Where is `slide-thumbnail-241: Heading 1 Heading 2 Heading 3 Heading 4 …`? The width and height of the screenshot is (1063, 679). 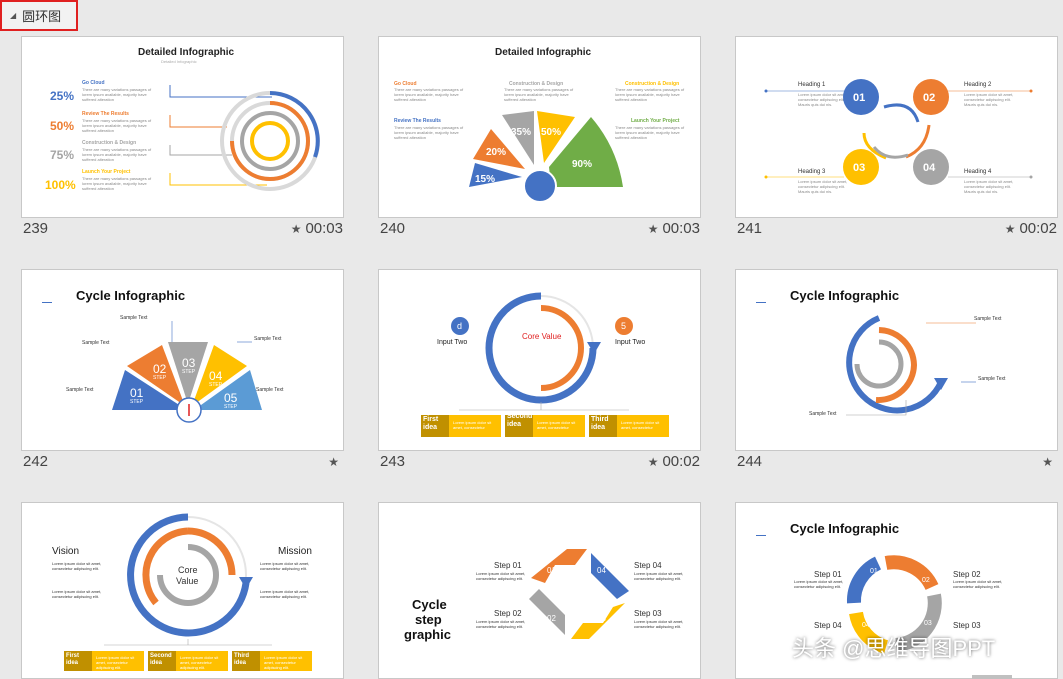 slide-thumbnail-241: Heading 1 Heading 2 Heading 3 Heading 4 … is located at coordinates (896, 127).